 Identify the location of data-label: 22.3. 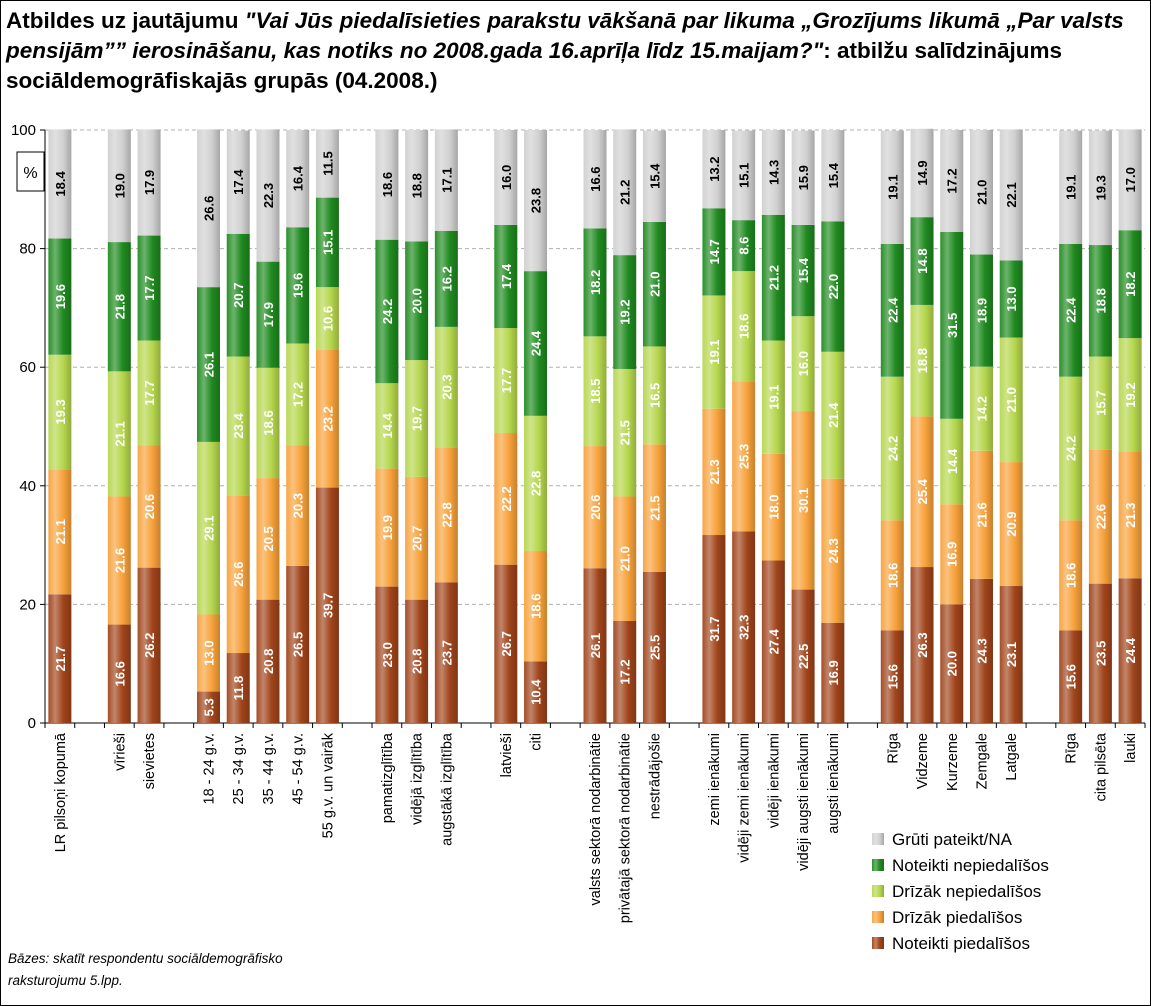
(268, 195).